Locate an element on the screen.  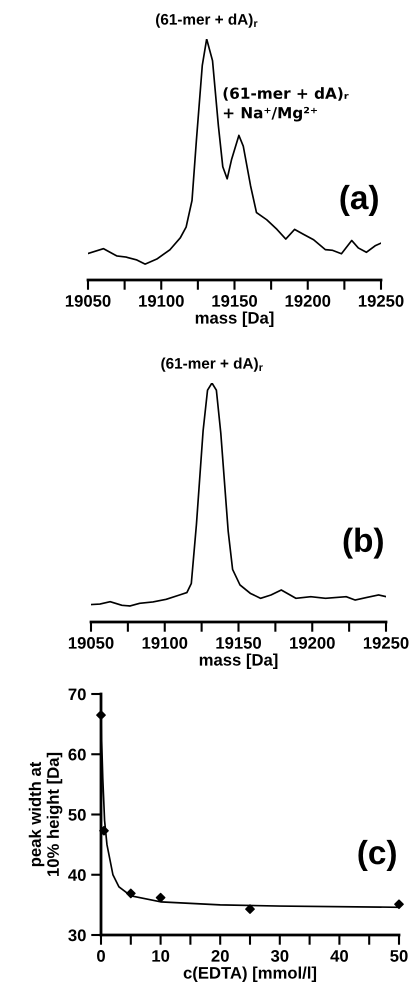
annotation: (b) is located at coordinates (363, 543).